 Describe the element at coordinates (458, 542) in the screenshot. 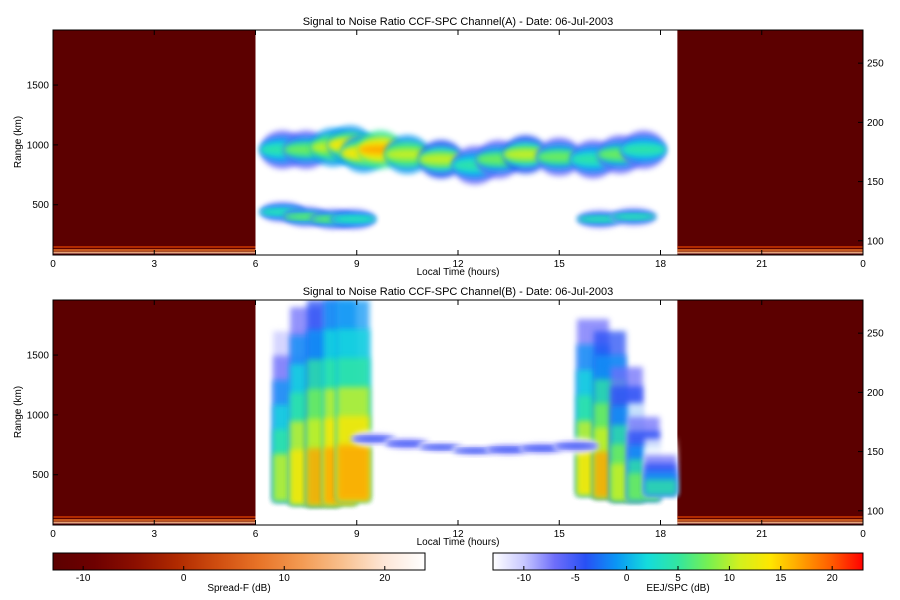

I see `panel-b-xlabel: Local Time (hours)` at that location.